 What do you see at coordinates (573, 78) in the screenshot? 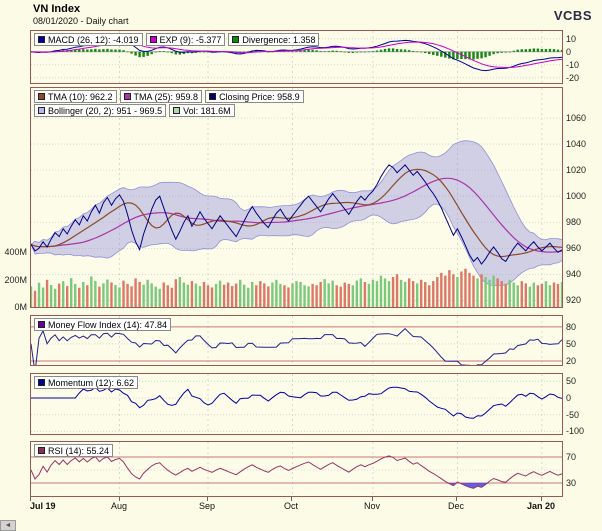
I see `y-tick-label: -20` at bounding box center [573, 78].